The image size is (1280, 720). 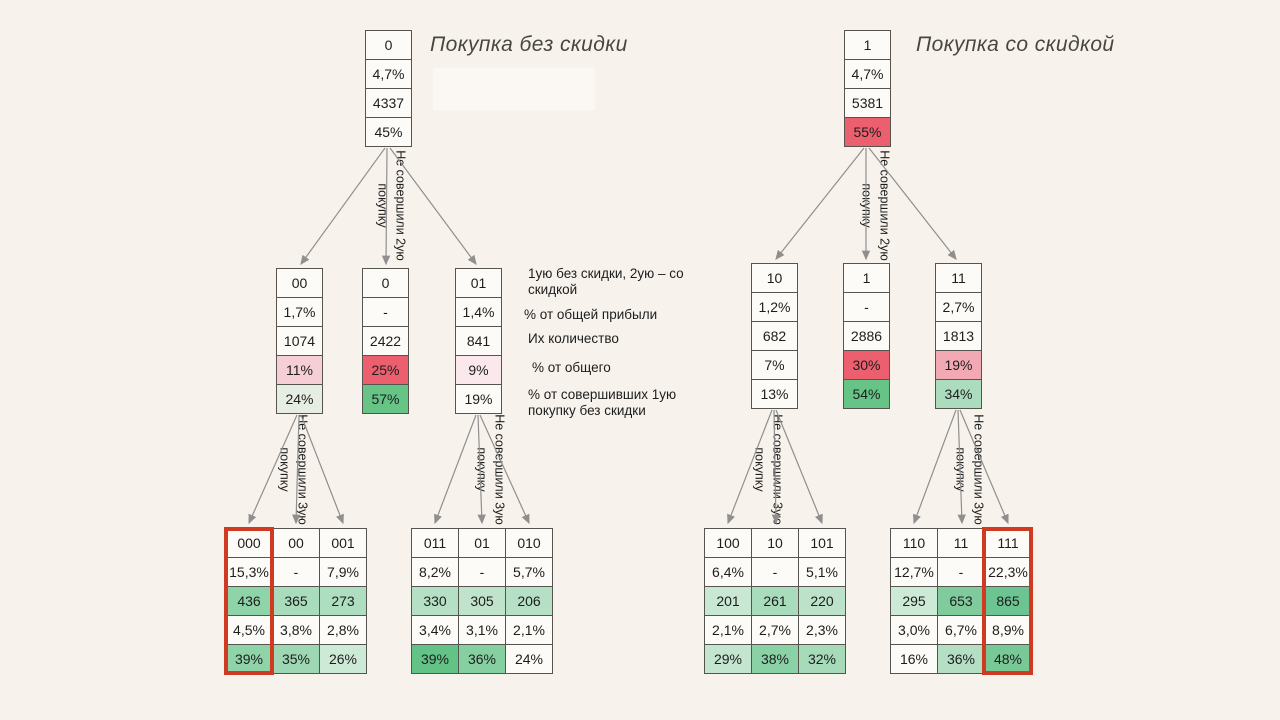 What do you see at coordinates (822, 543) in the screenshot?
I see `leaf-cell: 101` at bounding box center [822, 543].